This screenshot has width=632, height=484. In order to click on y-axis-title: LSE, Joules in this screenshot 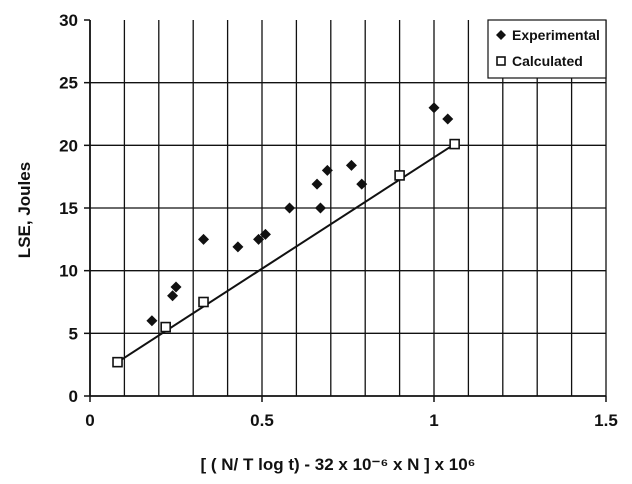, I will do `click(24, 210)`.